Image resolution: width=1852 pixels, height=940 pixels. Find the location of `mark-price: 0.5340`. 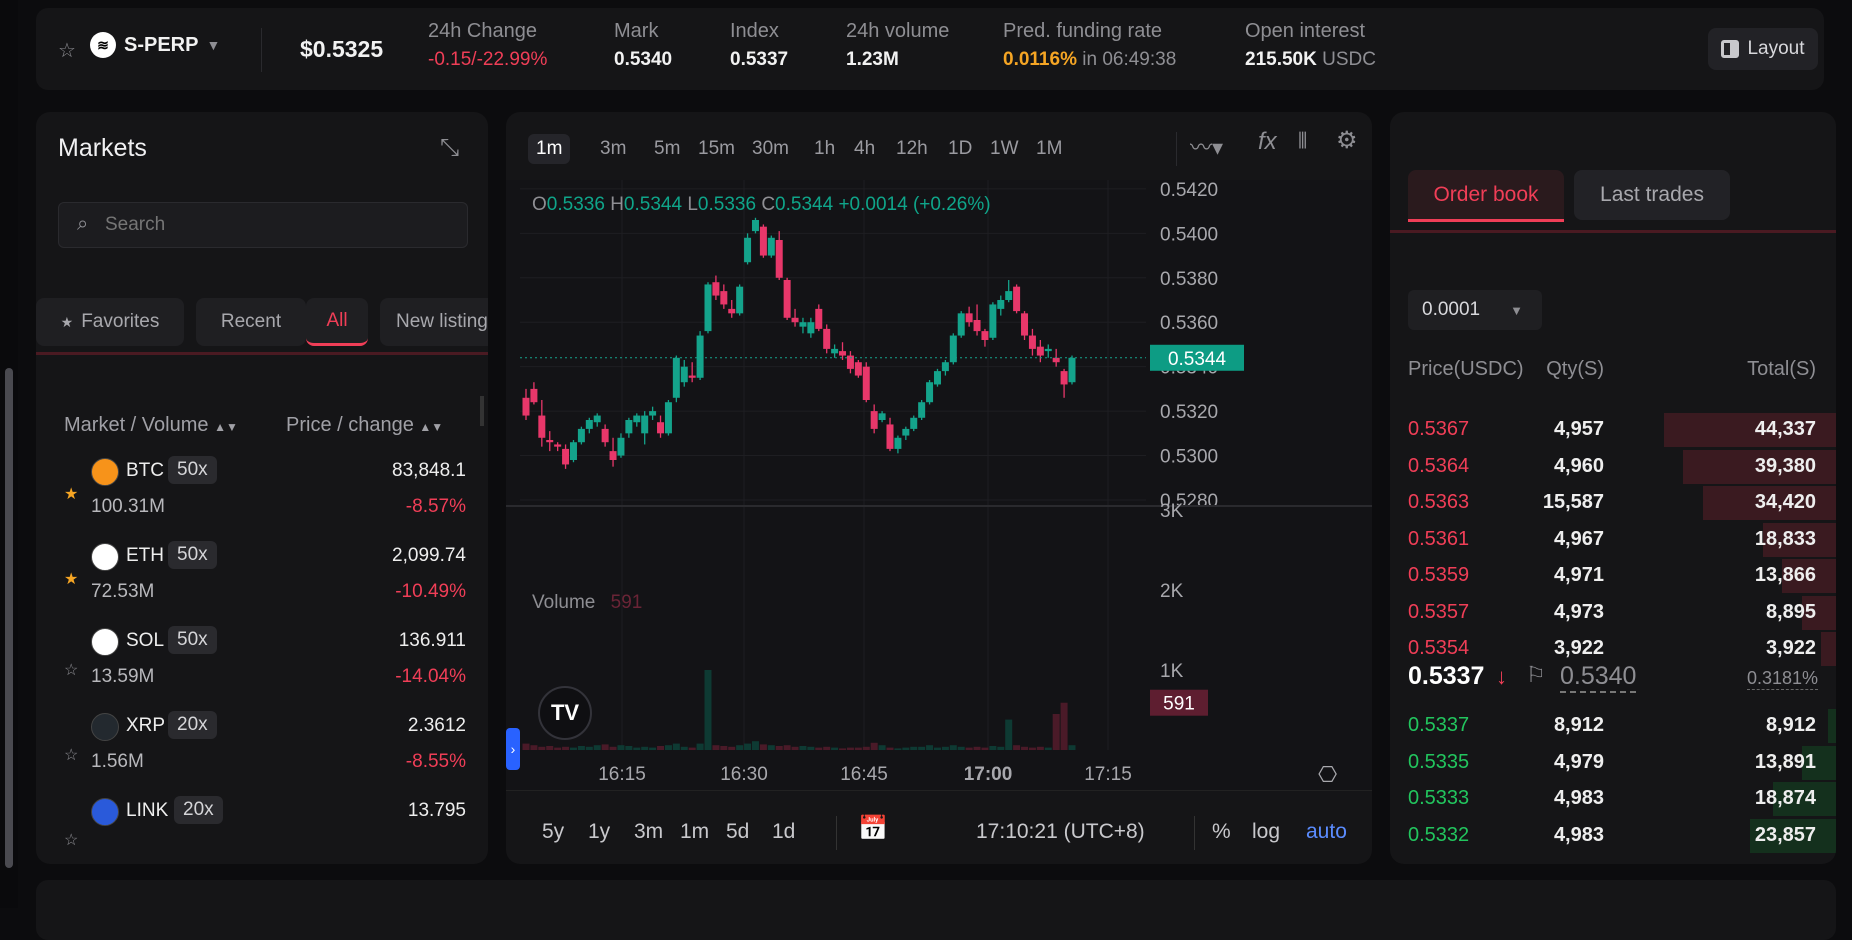

mark-price: 0.5340 is located at coordinates (1598, 677).